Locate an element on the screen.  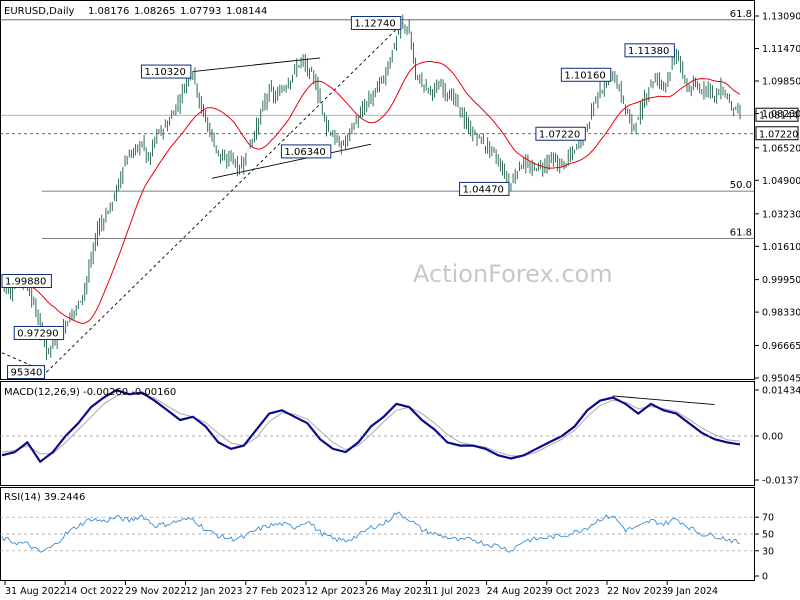
time-tick-label: 24 Aug 2023 is located at coordinates (517, 591).